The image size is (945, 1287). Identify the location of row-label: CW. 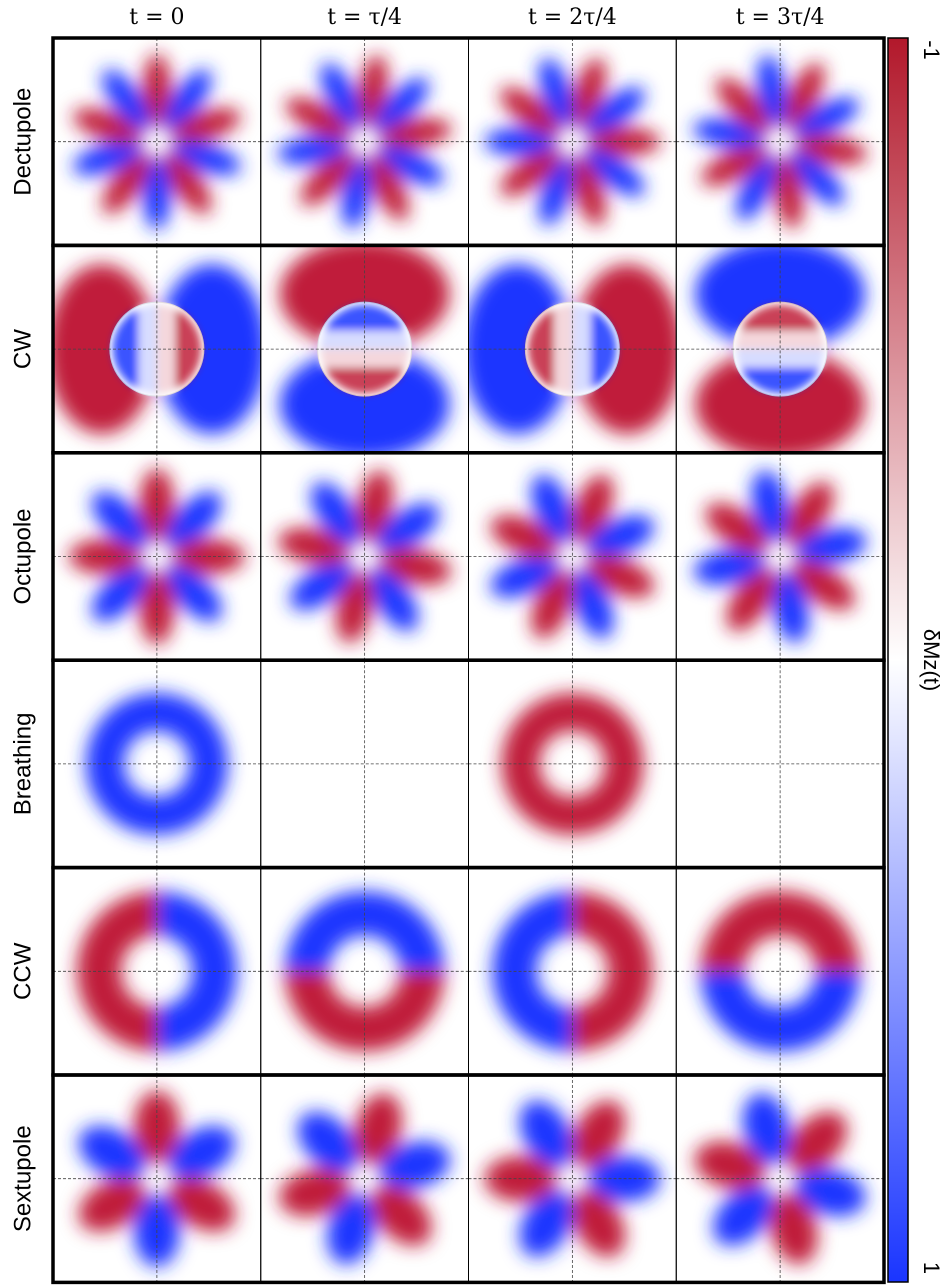
(22, 349).